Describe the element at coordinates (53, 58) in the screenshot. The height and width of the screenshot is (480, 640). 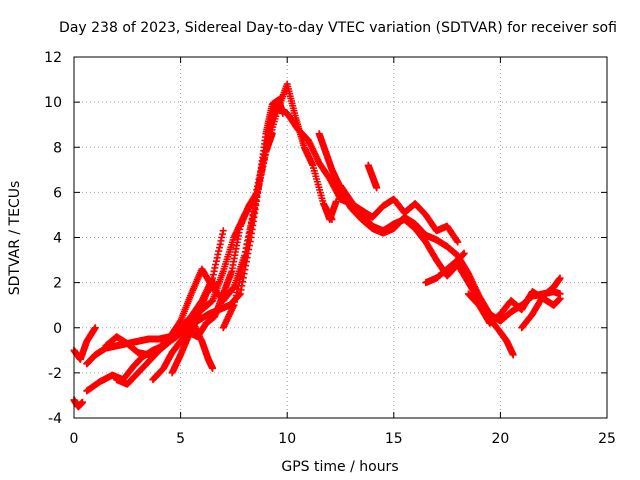
I see `y-tick-label: 12` at that location.